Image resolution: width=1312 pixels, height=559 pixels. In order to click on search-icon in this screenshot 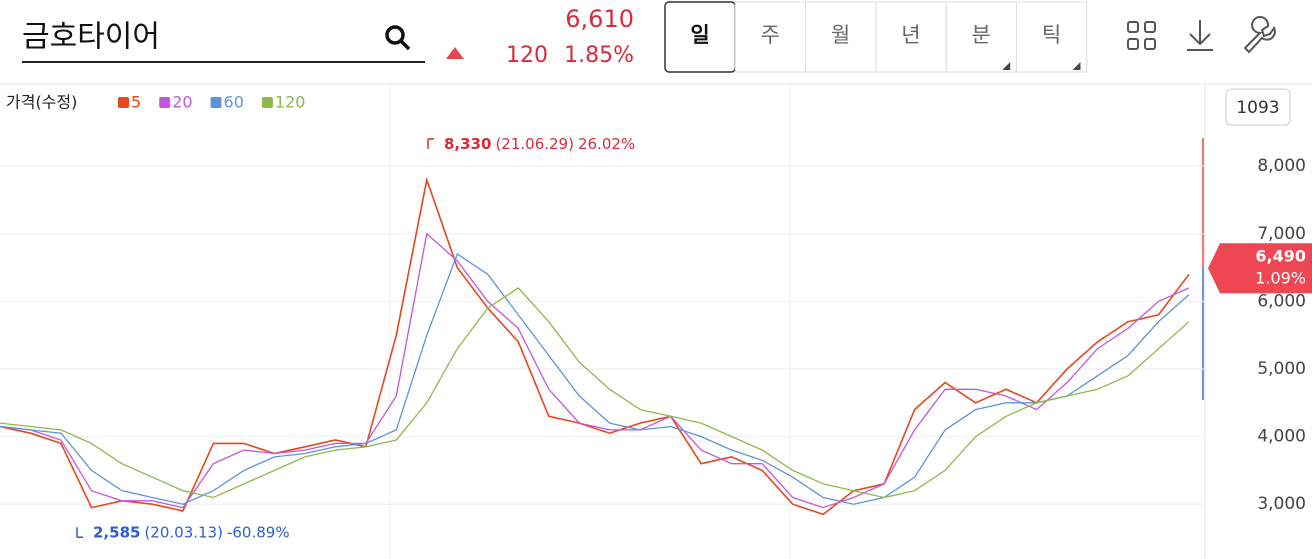, I will do `click(398, 38)`.